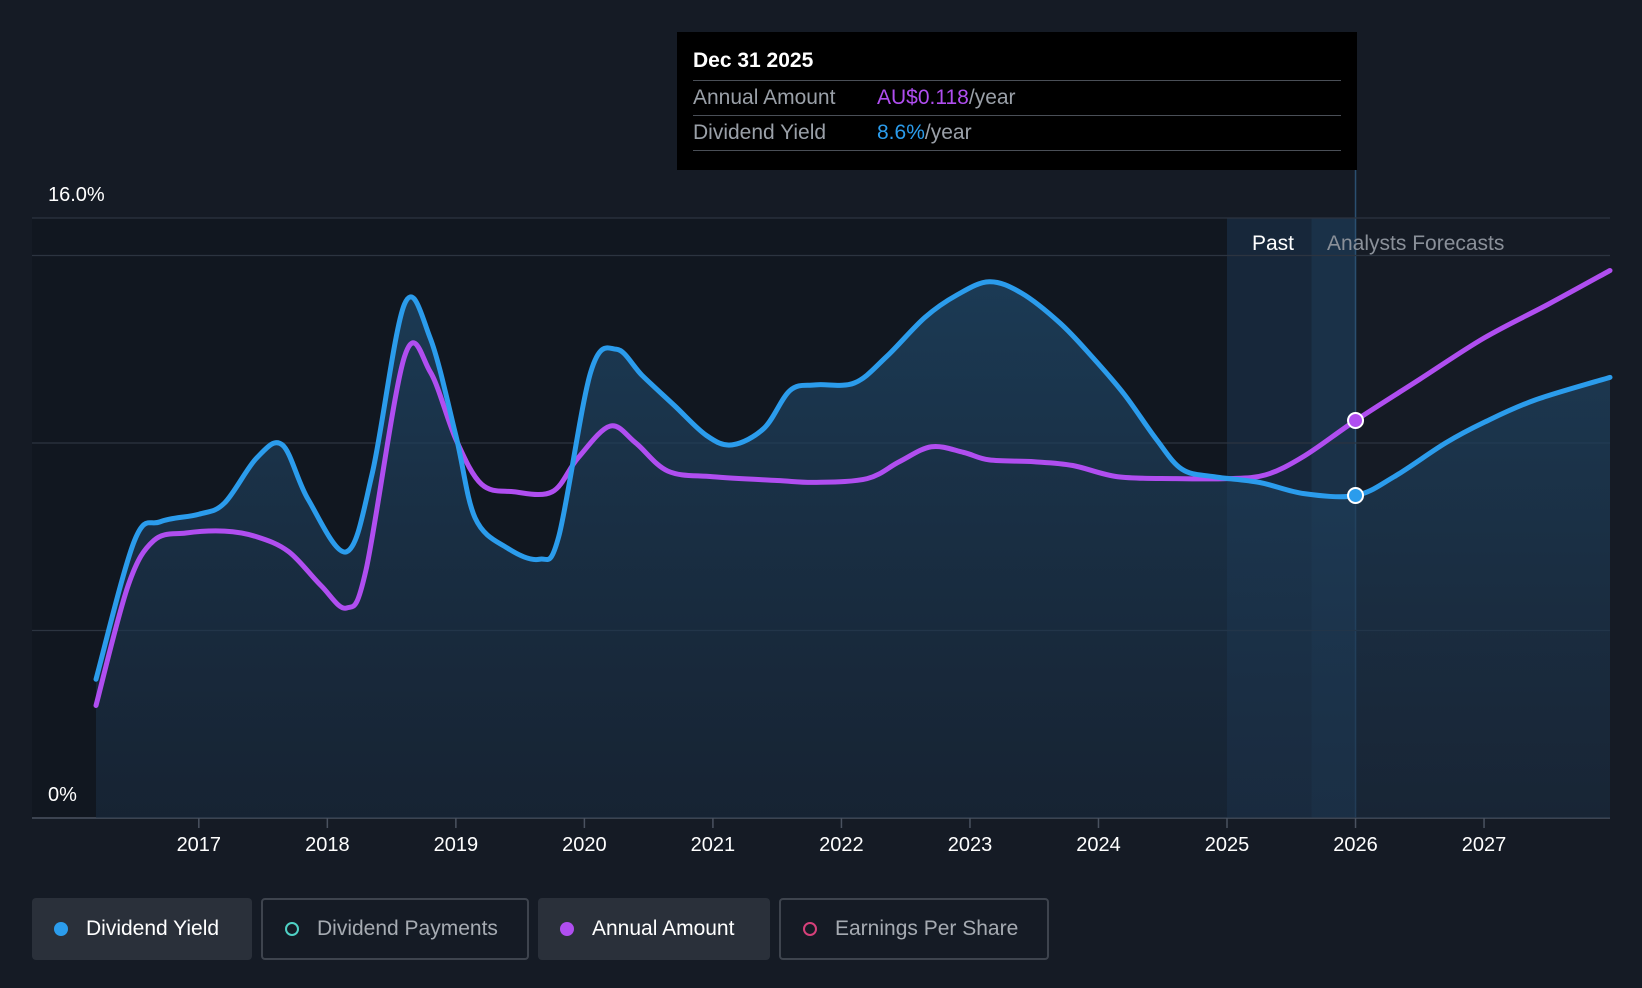 The height and width of the screenshot is (988, 1642). What do you see at coordinates (764, 97) in the screenshot?
I see `tooltip-label: Annual Amount` at bounding box center [764, 97].